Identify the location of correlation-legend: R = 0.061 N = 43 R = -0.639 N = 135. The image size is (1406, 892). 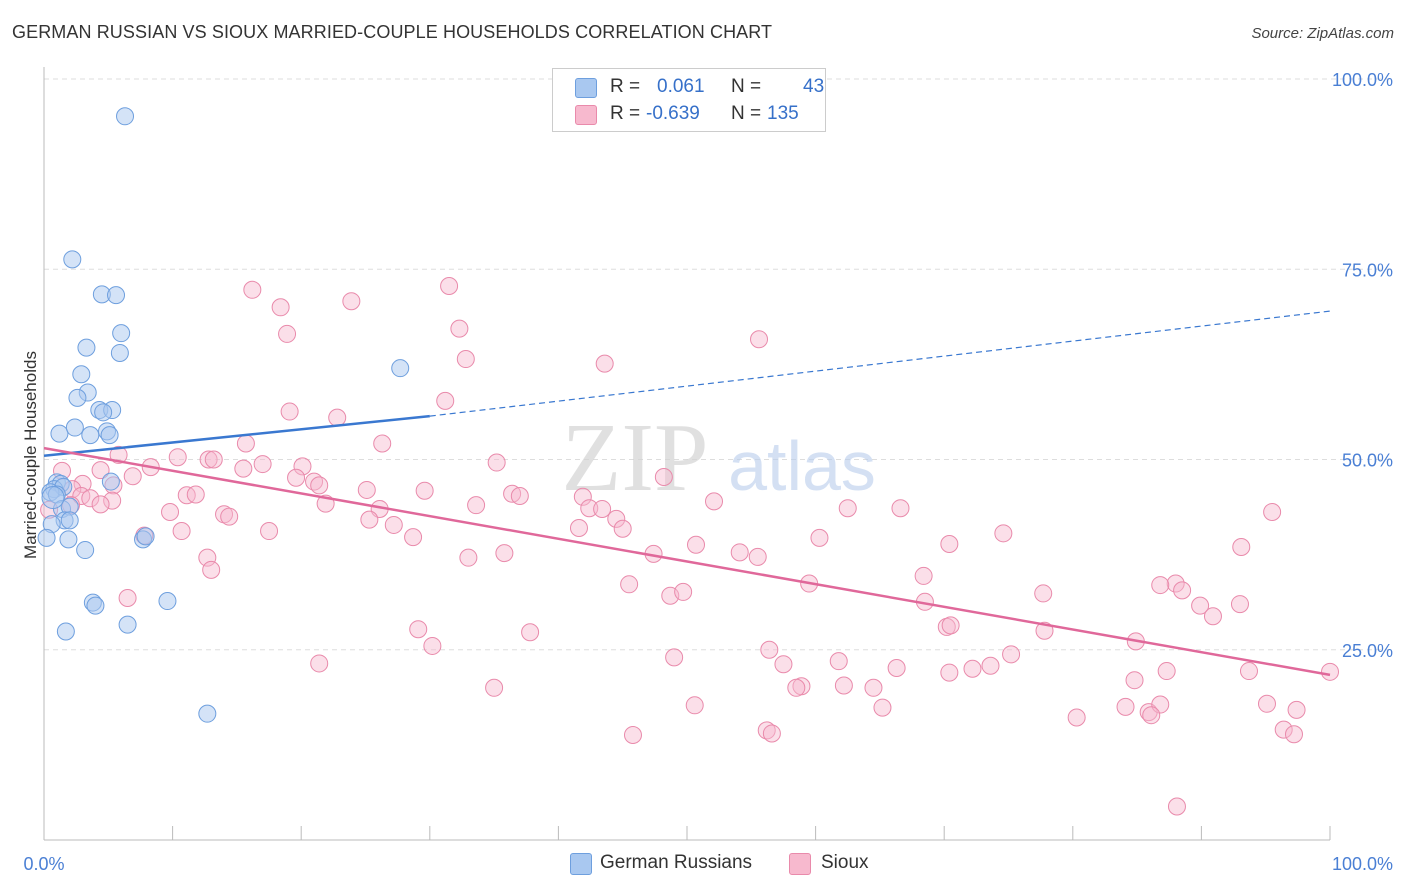
(689, 100).